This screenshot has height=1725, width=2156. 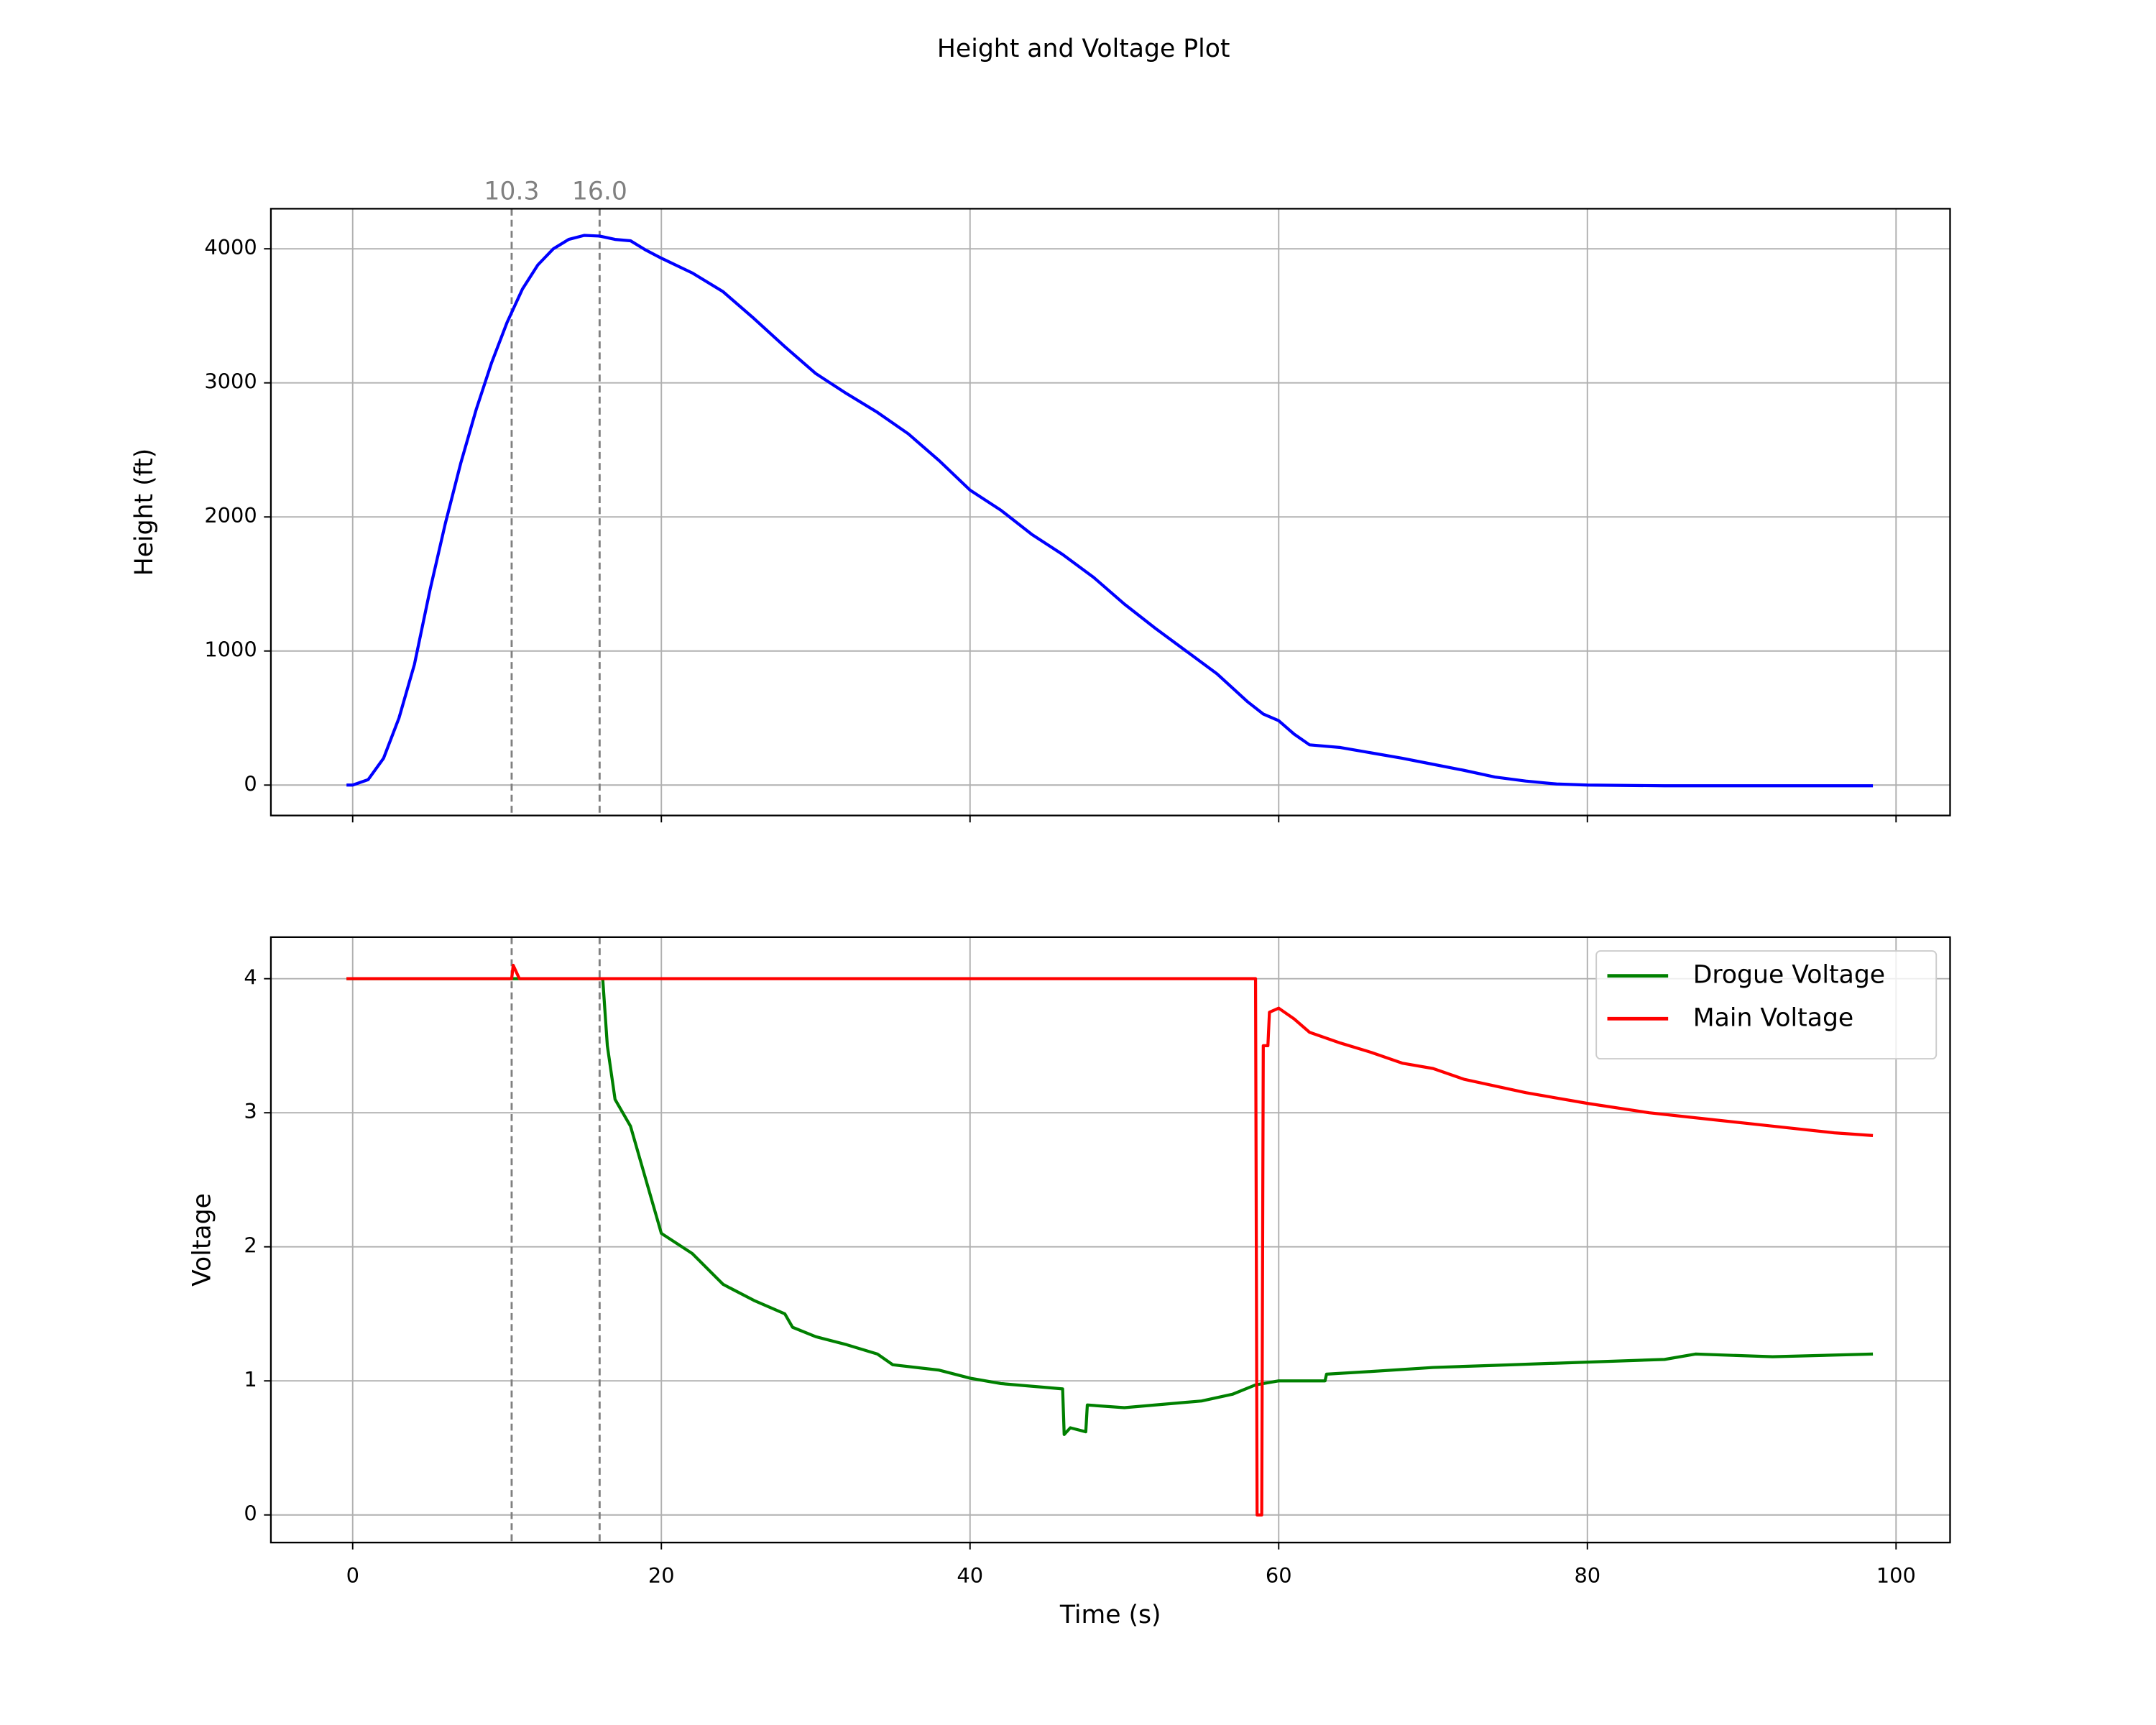 I want to click on y-tick-label: 4000, so click(x=230, y=247).